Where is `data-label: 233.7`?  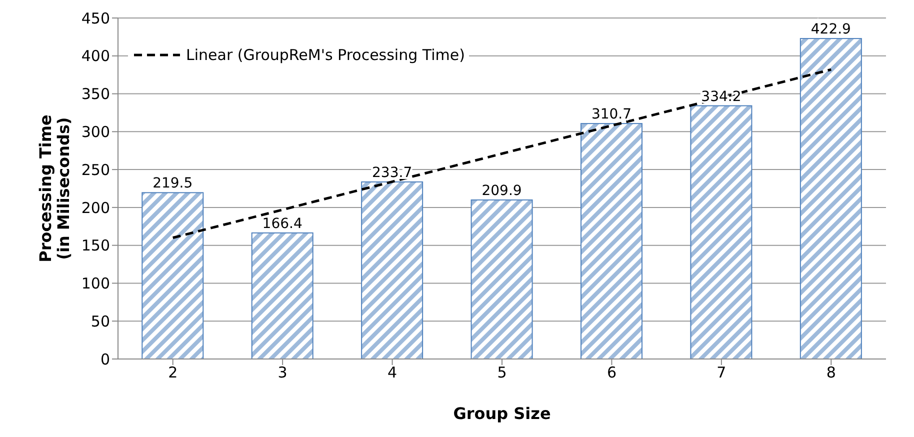
data-label: 233.7 is located at coordinates (392, 172).